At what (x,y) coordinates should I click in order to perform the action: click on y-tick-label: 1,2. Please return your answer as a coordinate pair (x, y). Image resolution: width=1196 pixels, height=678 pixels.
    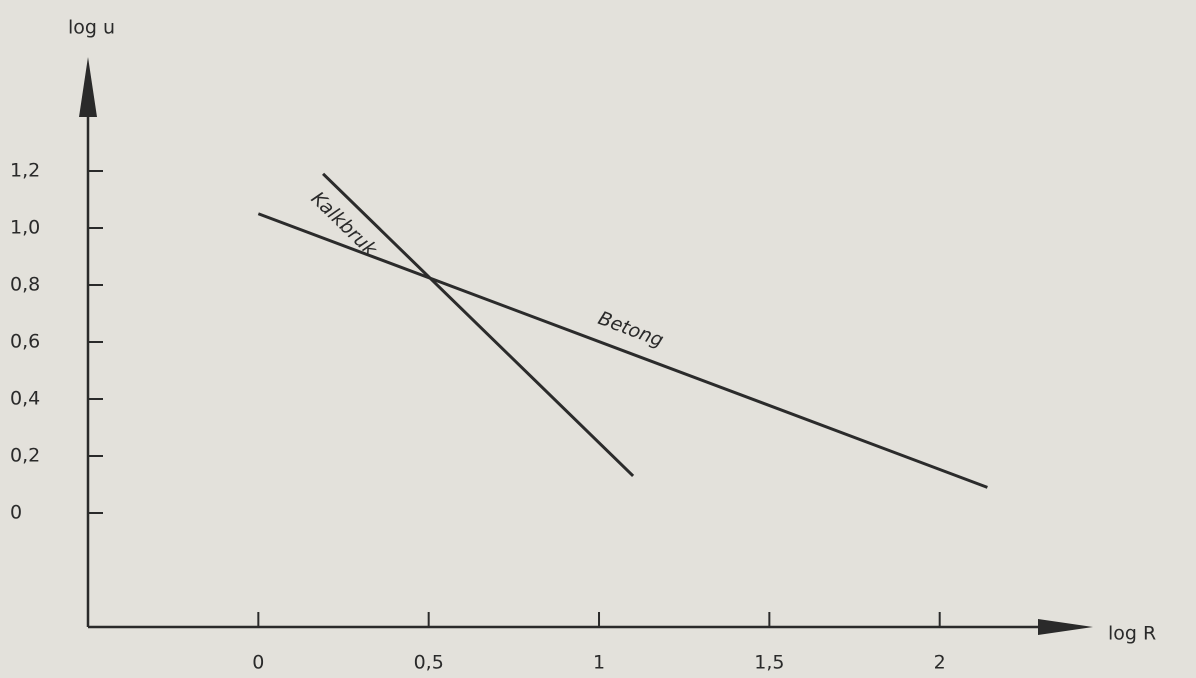
    Looking at the image, I should click on (25, 171).